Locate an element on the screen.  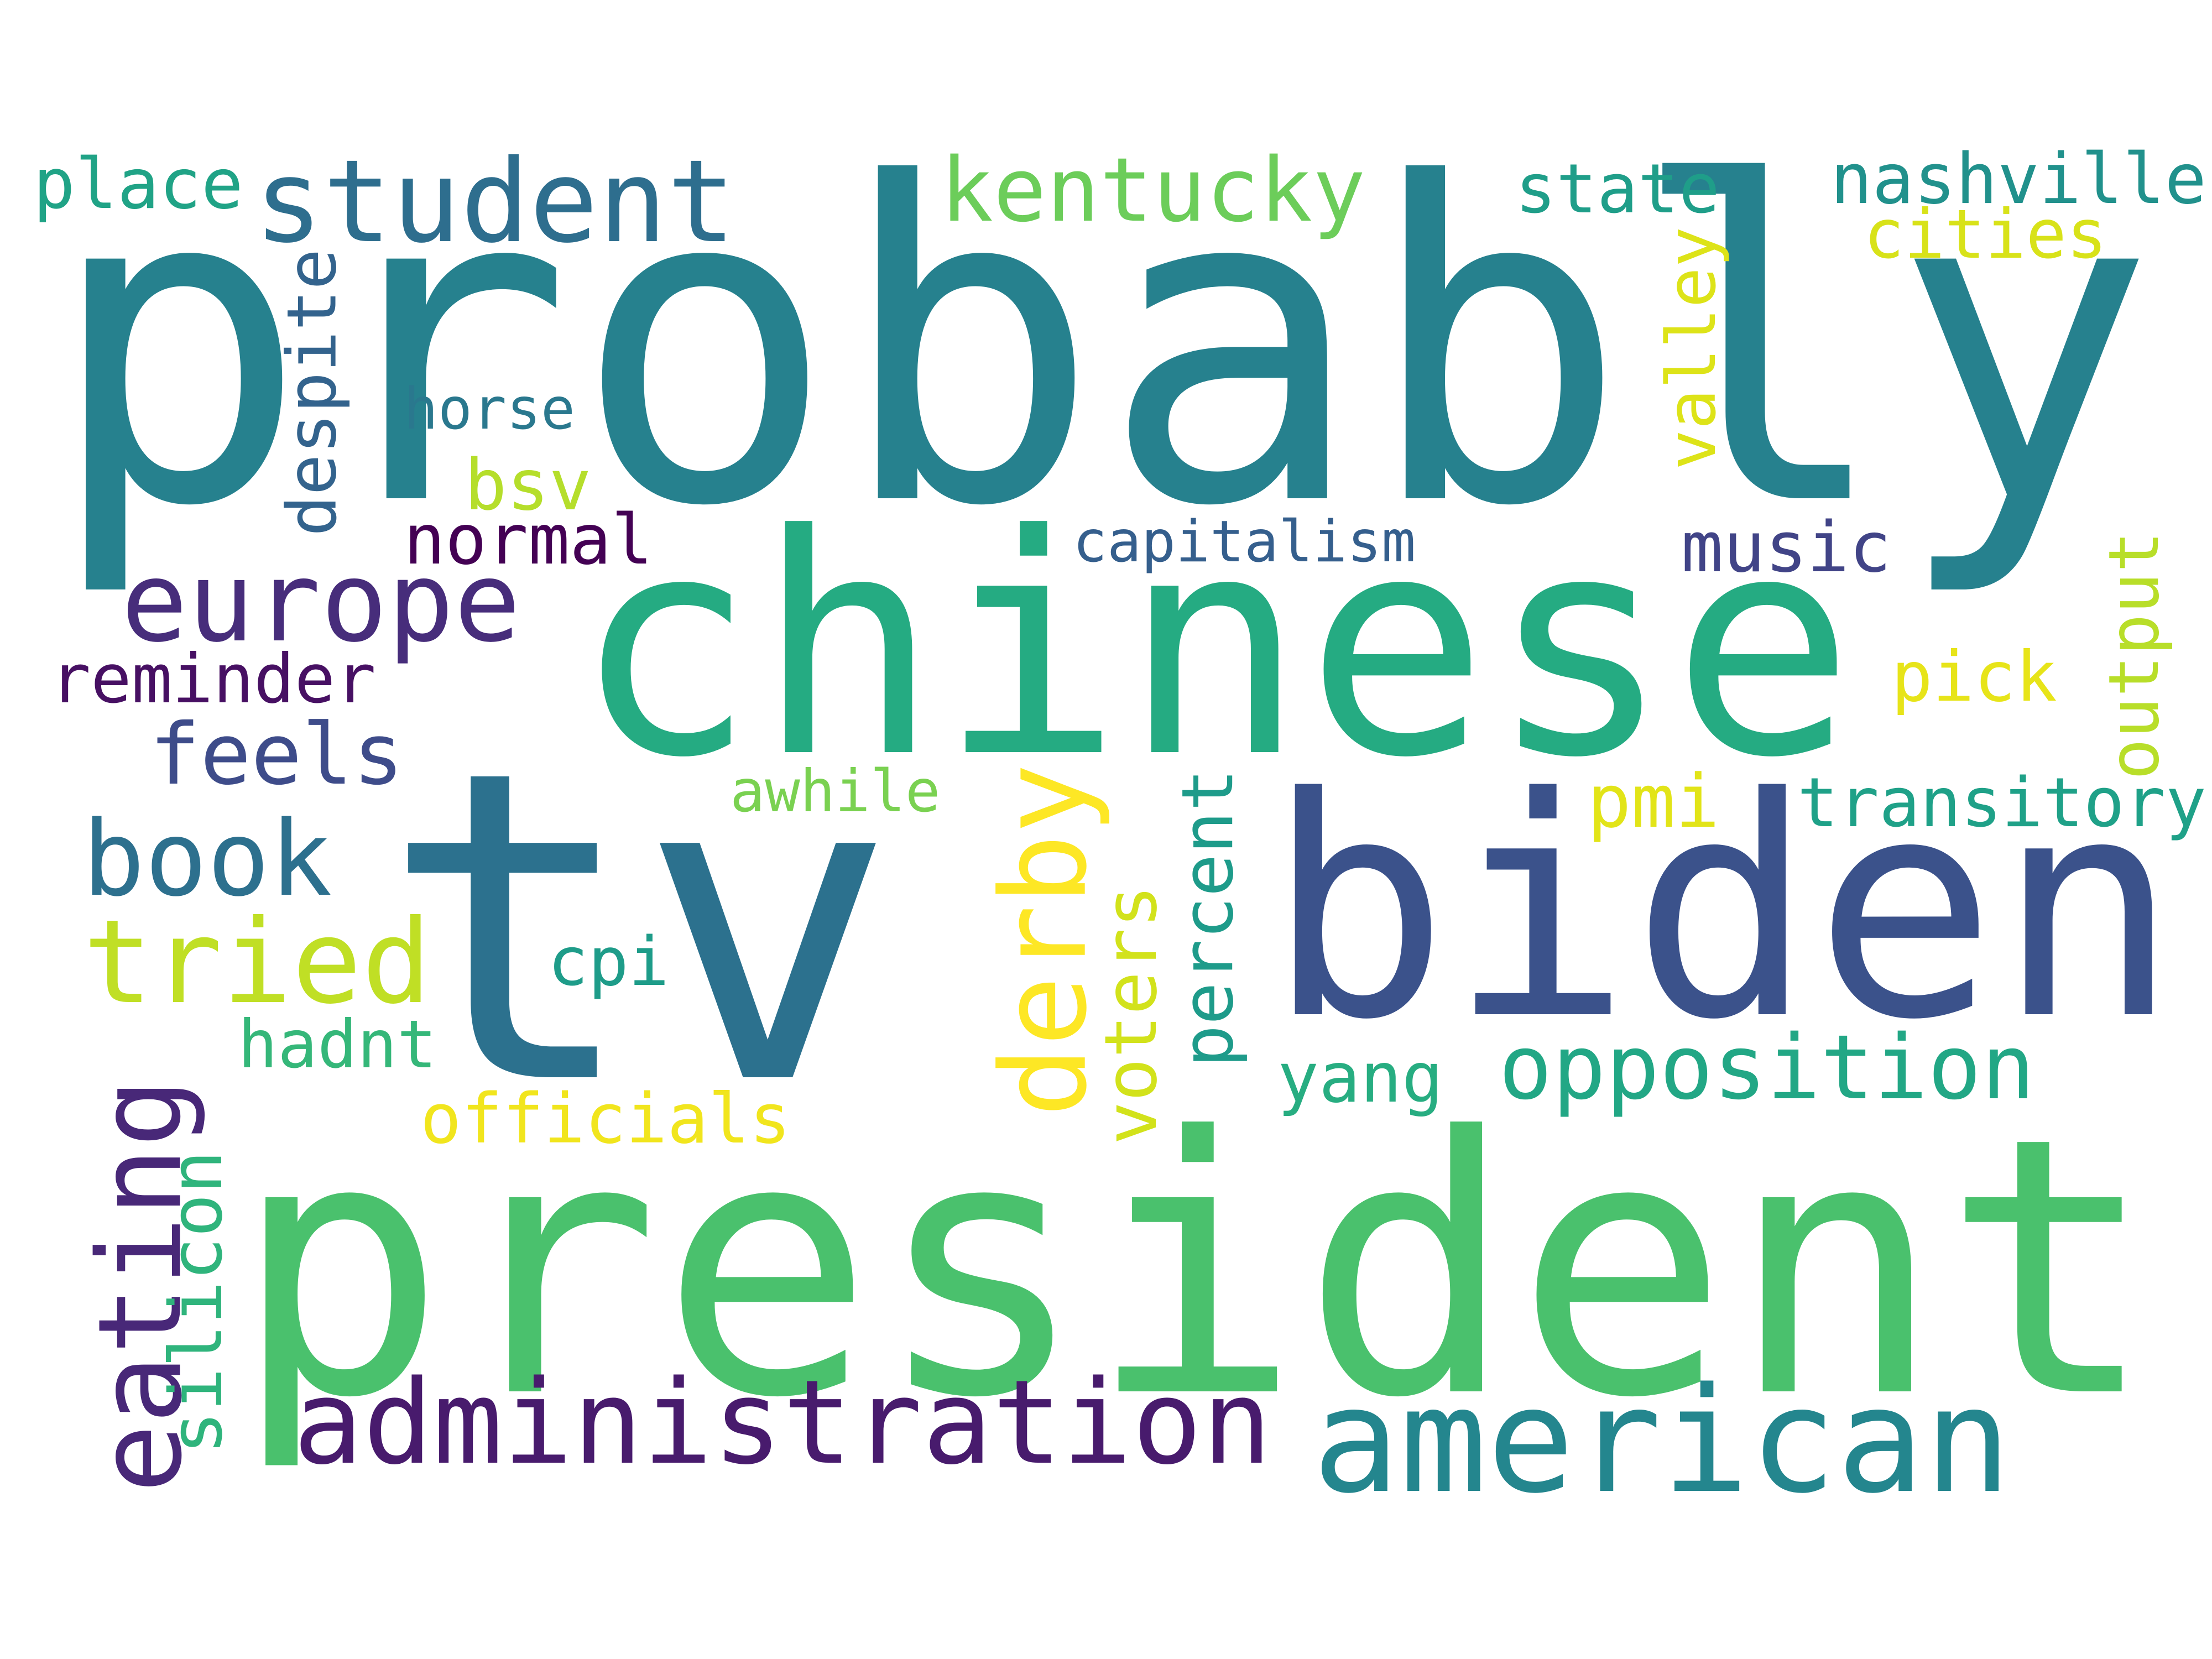
word-music: music is located at coordinates (1786, 547).